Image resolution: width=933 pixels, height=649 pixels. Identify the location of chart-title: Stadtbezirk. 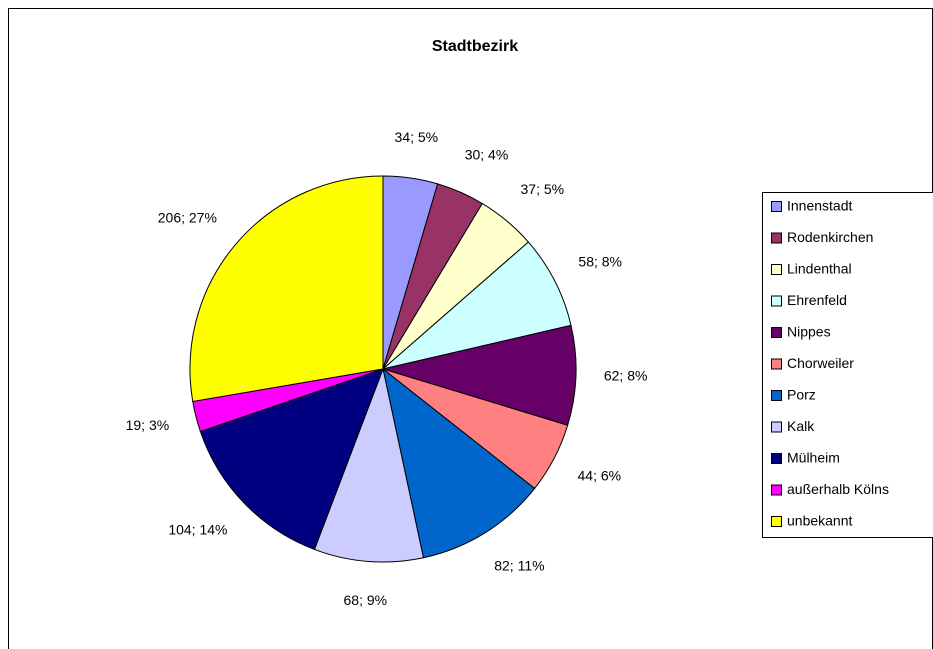
(475, 46).